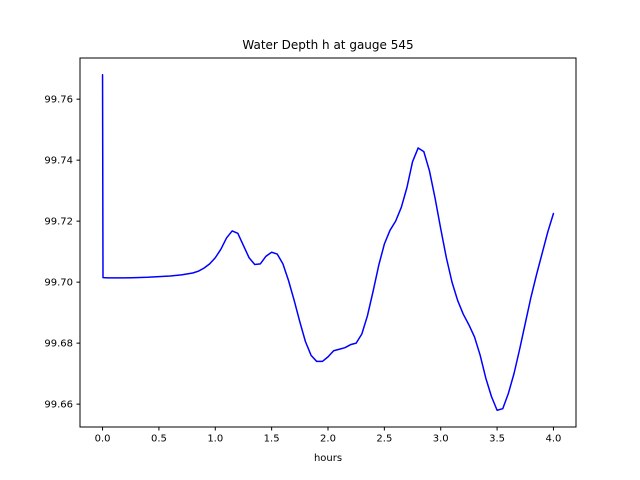 The image size is (640, 480). Describe the element at coordinates (58, 100) in the screenshot. I see `y-tick-label: 99.76` at that location.